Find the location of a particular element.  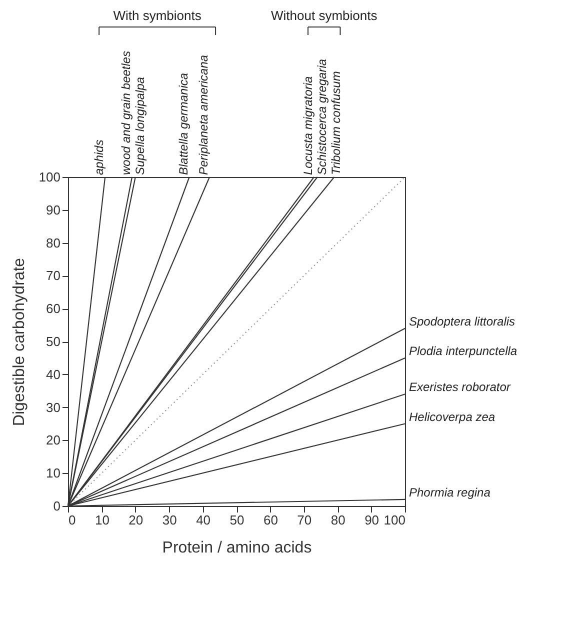

x-tick-label: 40 is located at coordinates (203, 520).